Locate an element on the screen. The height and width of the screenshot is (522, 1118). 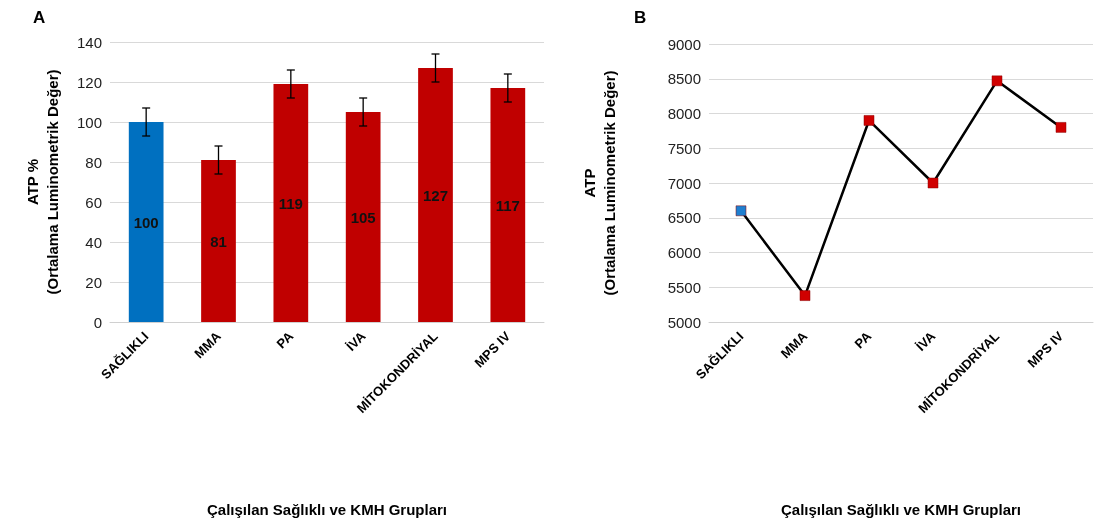
data-label: 105 is located at coordinates (363, 217).